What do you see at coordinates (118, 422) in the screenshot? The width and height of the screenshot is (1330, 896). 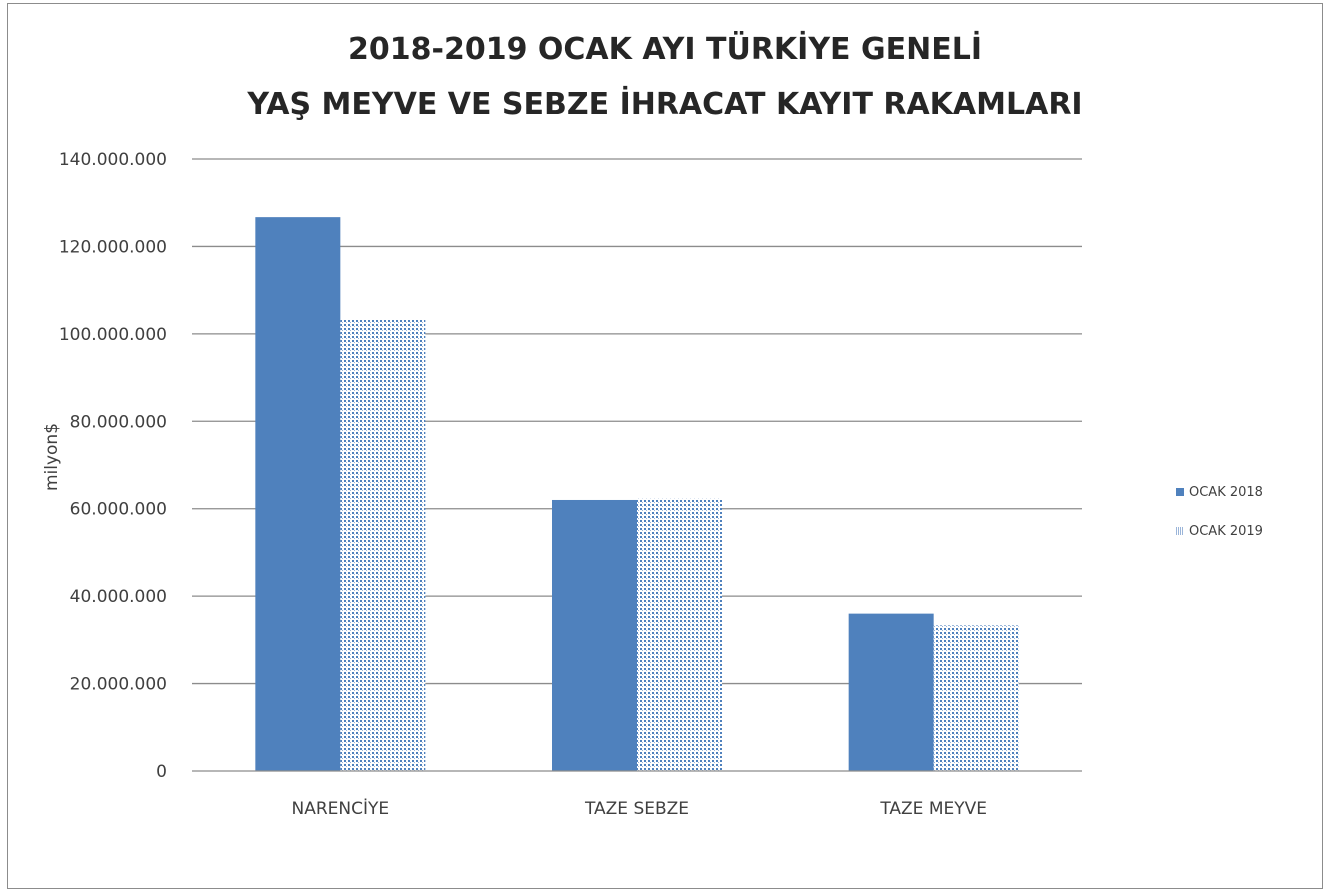 I see `y-tick-label: 80.000.000` at bounding box center [118, 422].